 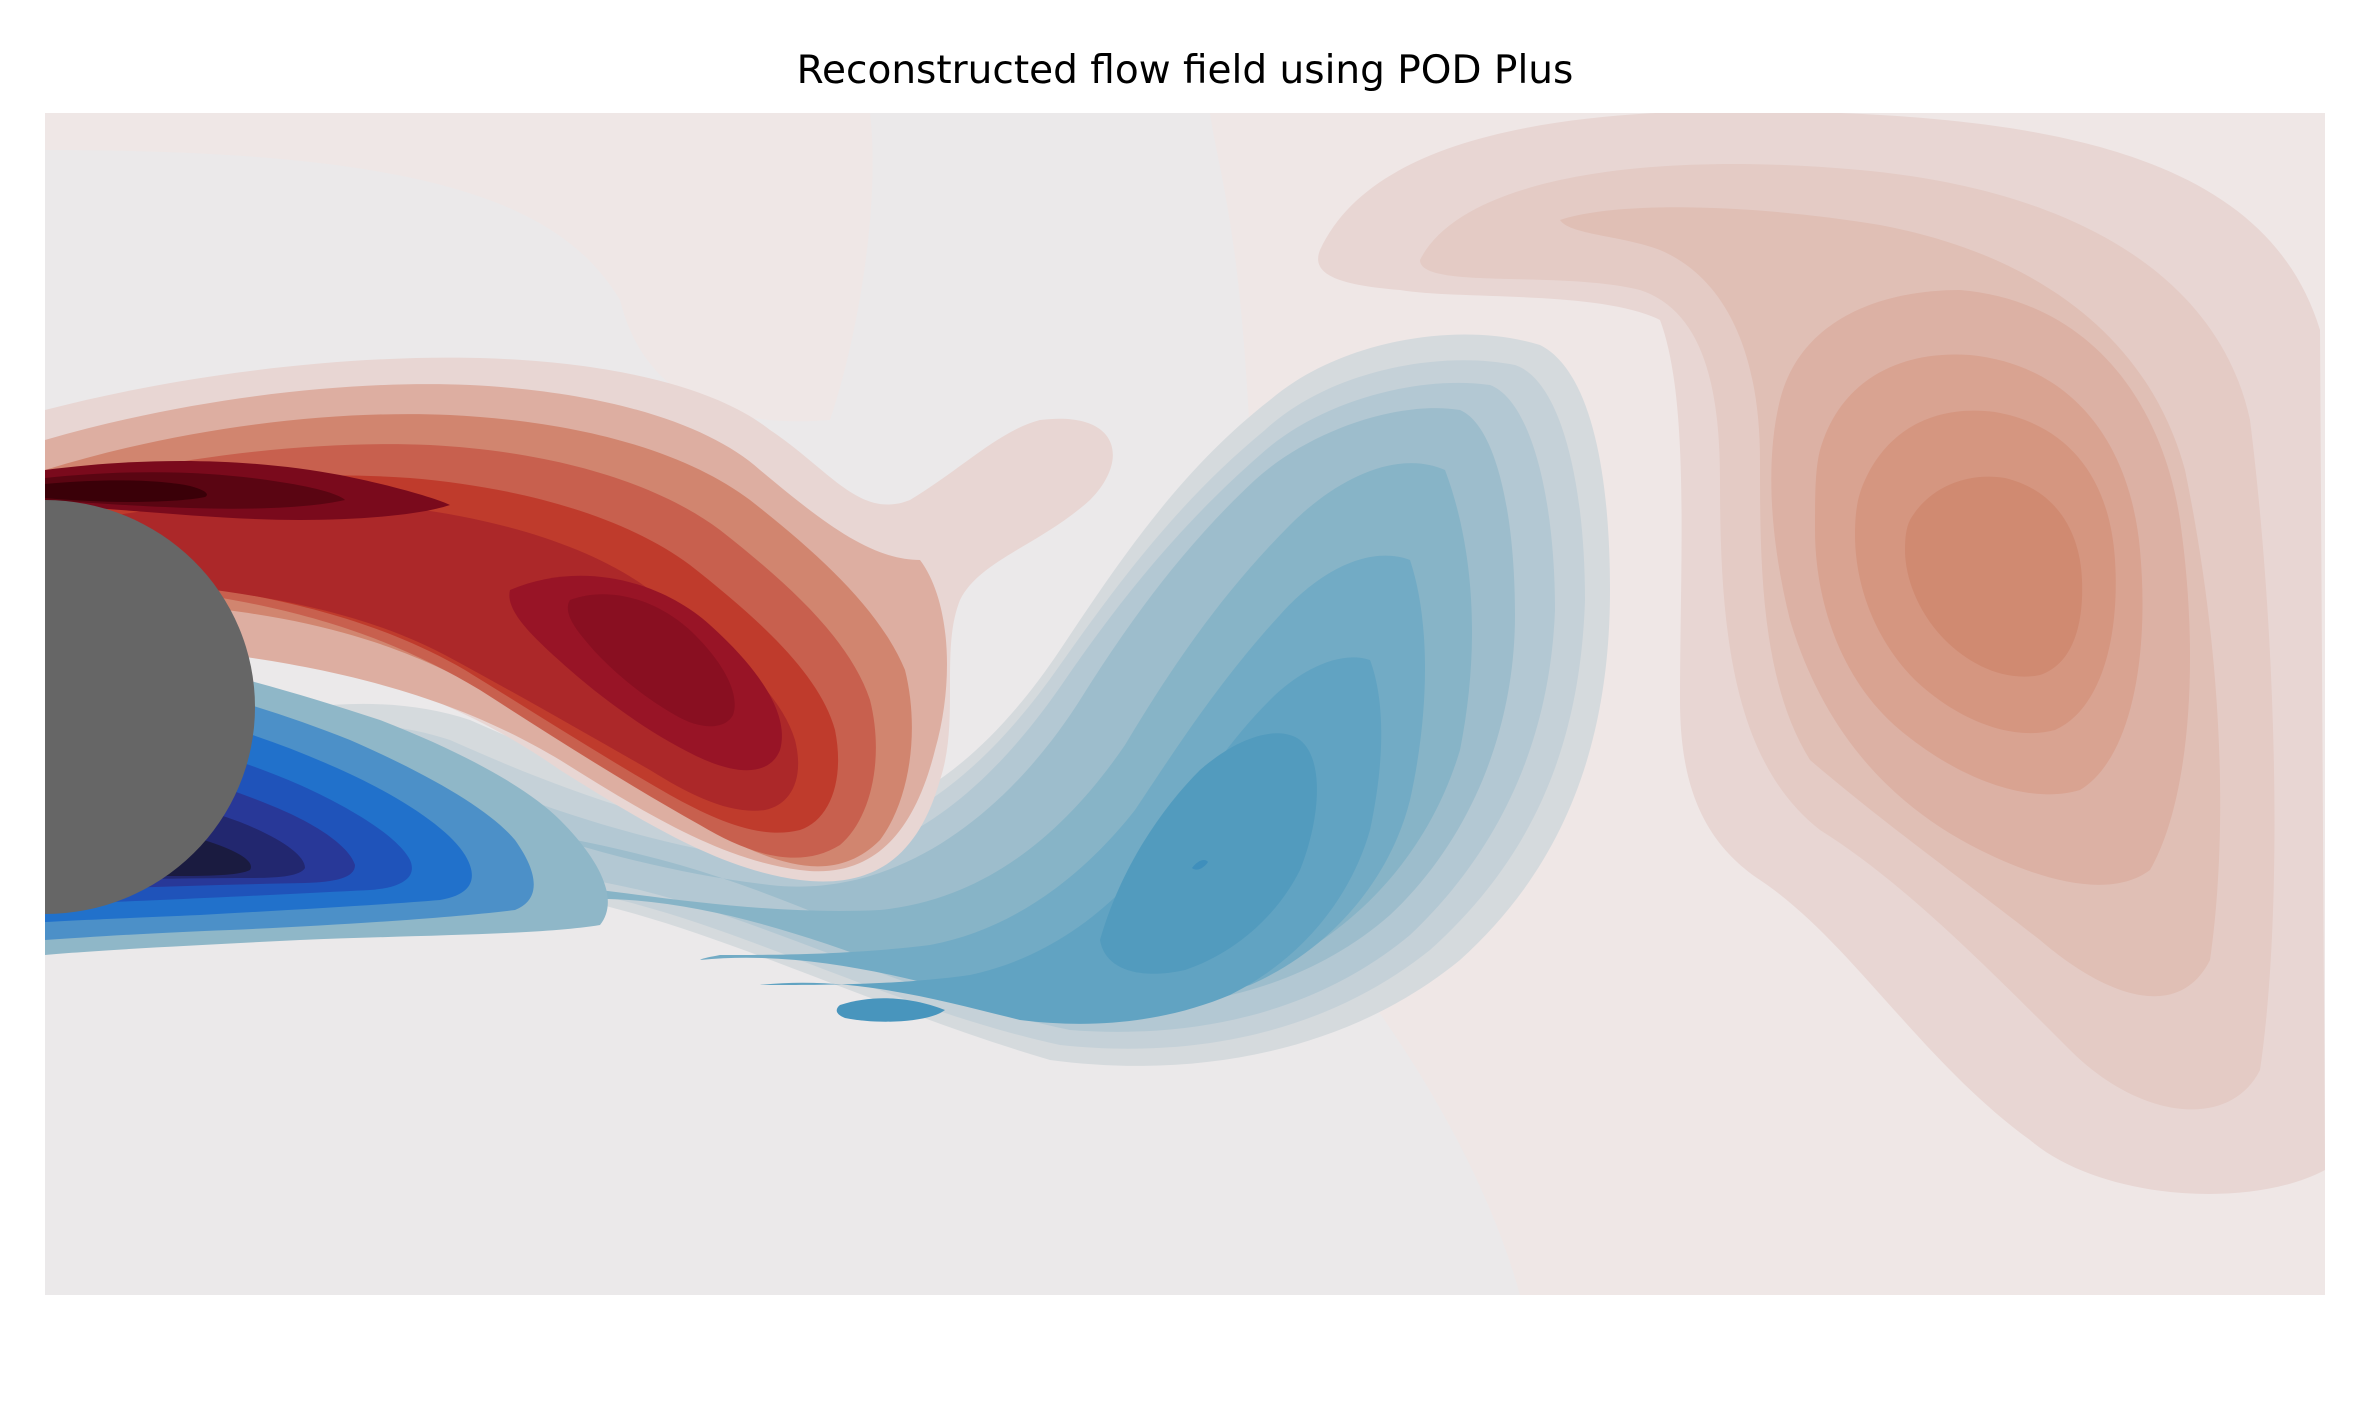 What do you see at coordinates (422, 655) in the screenshot?
I see `contour-upper-vortex-l6` at bounding box center [422, 655].